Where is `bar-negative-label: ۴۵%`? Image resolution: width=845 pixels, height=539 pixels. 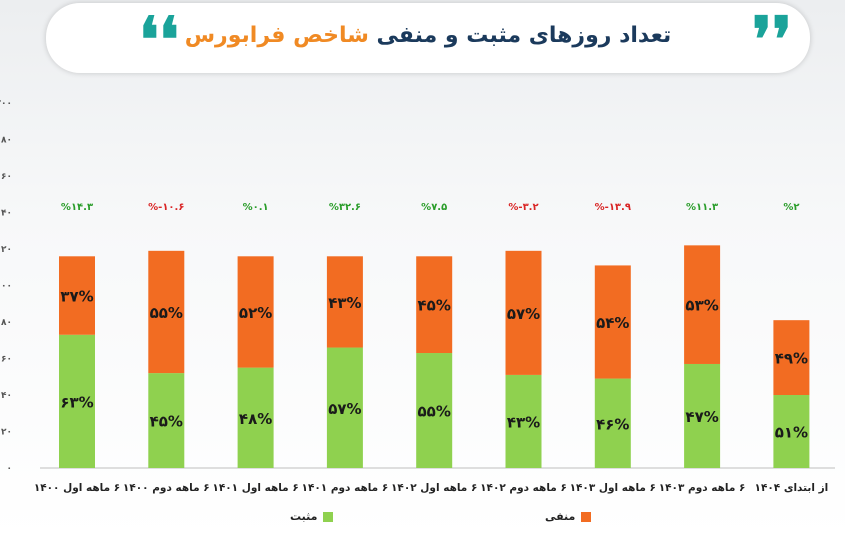
bar-negative-label: ۴۵% is located at coordinates (434, 306).